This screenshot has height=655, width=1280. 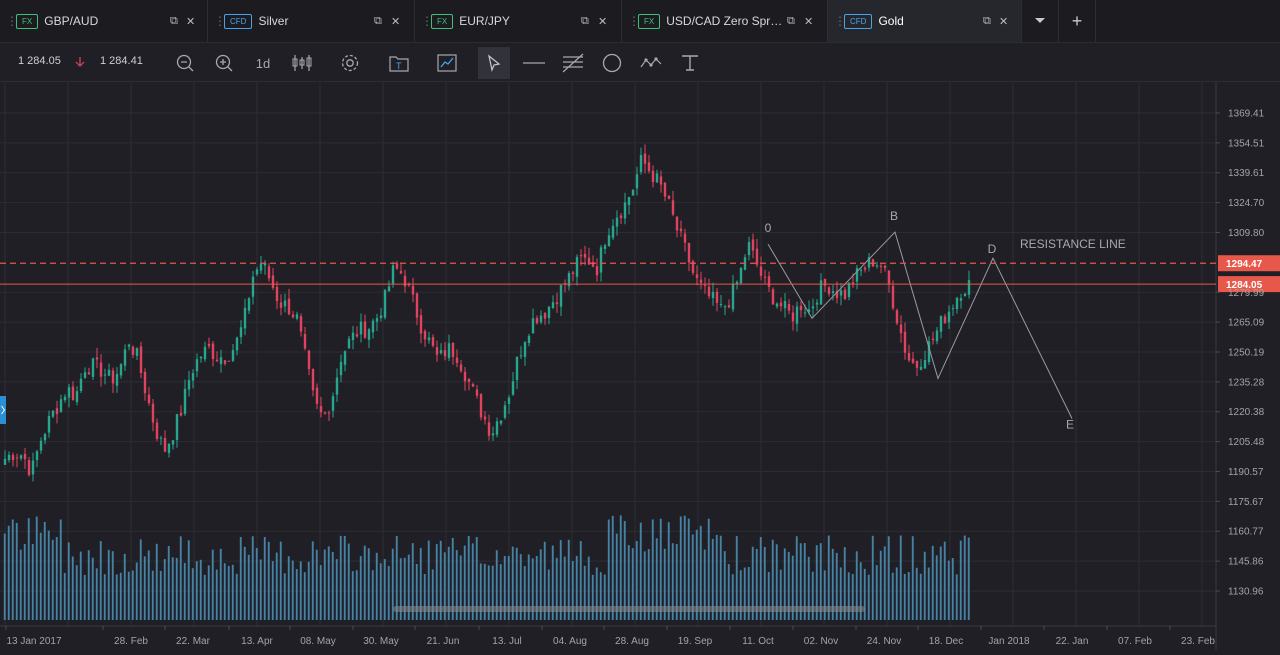 What do you see at coordinates (33, 641) in the screenshot?
I see `time-tick-label: 13 Jan 2017` at bounding box center [33, 641].